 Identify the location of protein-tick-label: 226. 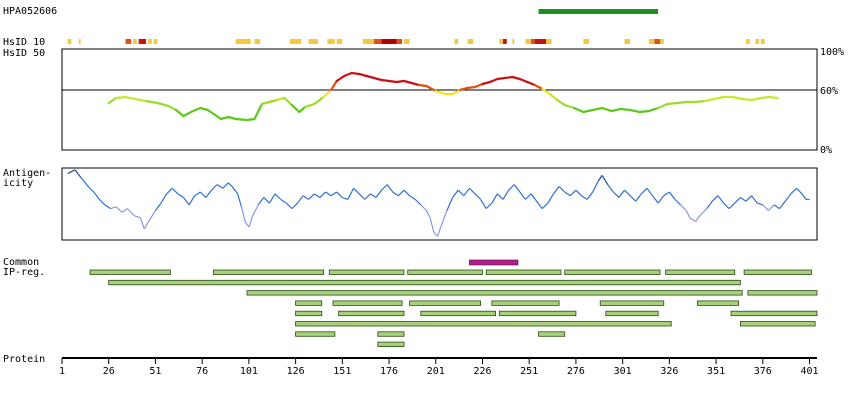
(482, 371).